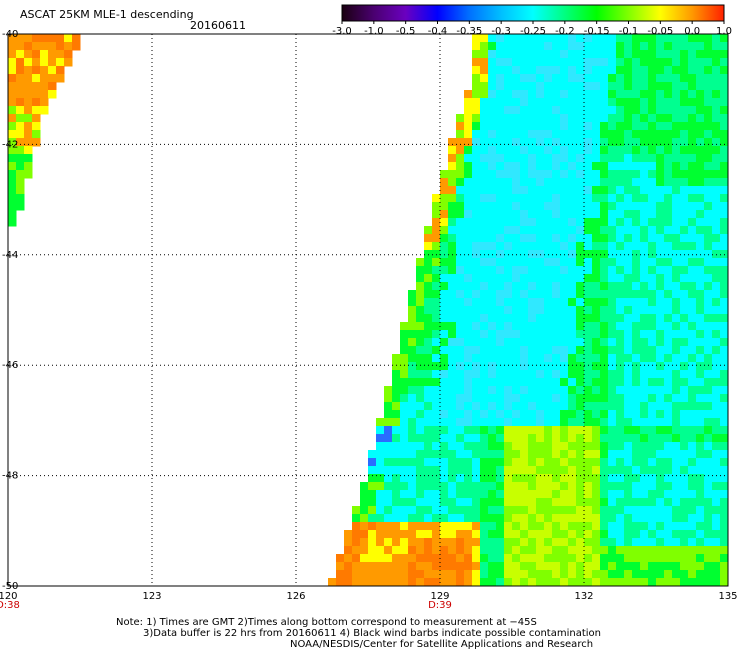 The height and width of the screenshot is (650, 740). What do you see at coordinates (374, 31) in the screenshot?
I see `colorbar-label: -1.0` at bounding box center [374, 31].